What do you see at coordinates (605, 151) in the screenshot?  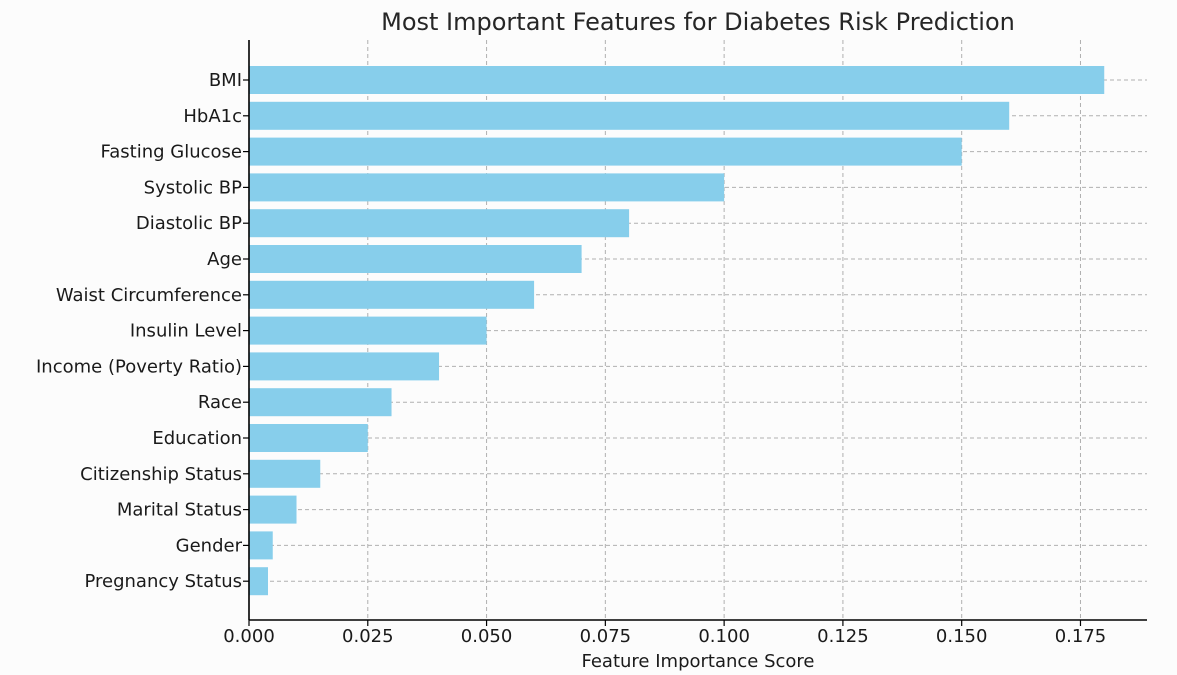 I see `bar-fasting-glucose` at bounding box center [605, 151].